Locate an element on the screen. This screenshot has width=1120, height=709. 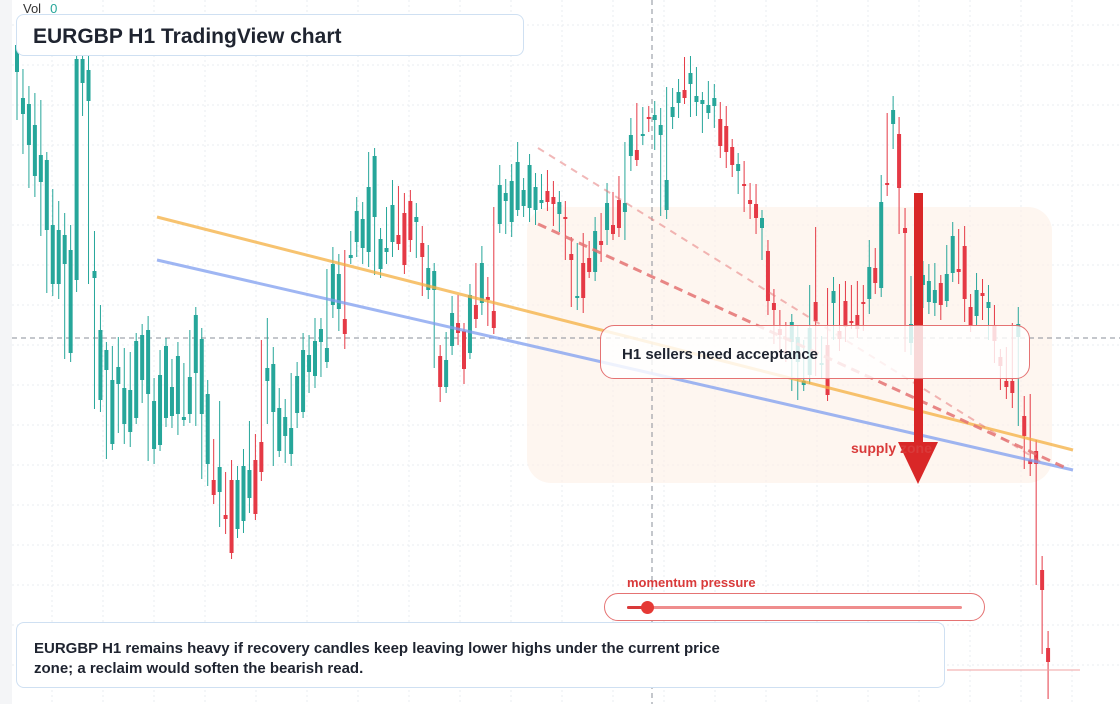
acceptance-note-box: H1 sellers need acceptance is located at coordinates (815, 352).